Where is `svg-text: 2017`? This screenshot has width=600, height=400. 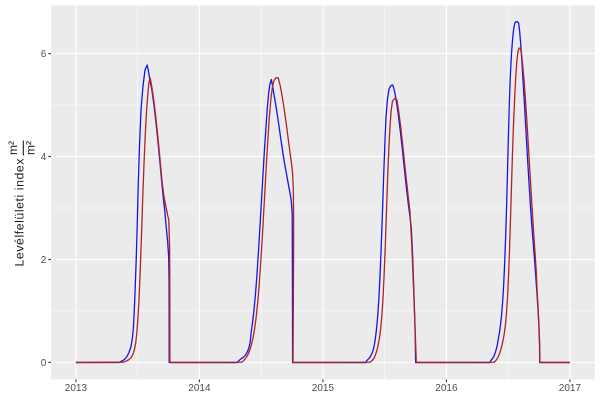 svg-text: 2017 is located at coordinates (570, 388).